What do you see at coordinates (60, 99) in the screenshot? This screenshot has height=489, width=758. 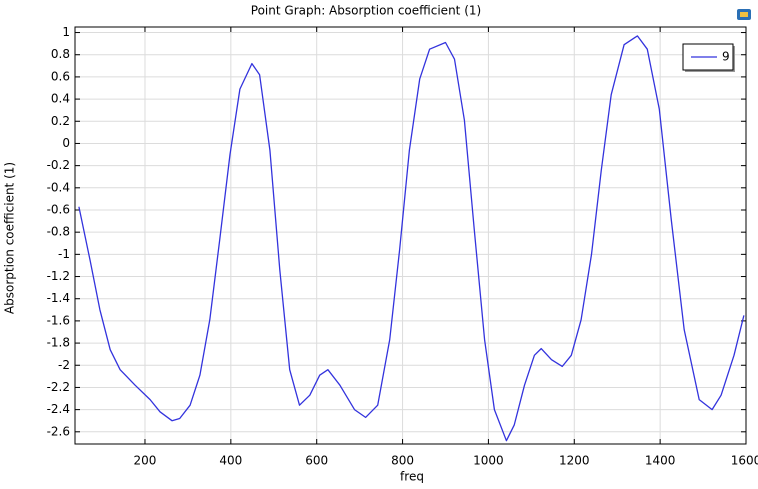 I see `y-tick-label: 0.4` at bounding box center [60, 99].